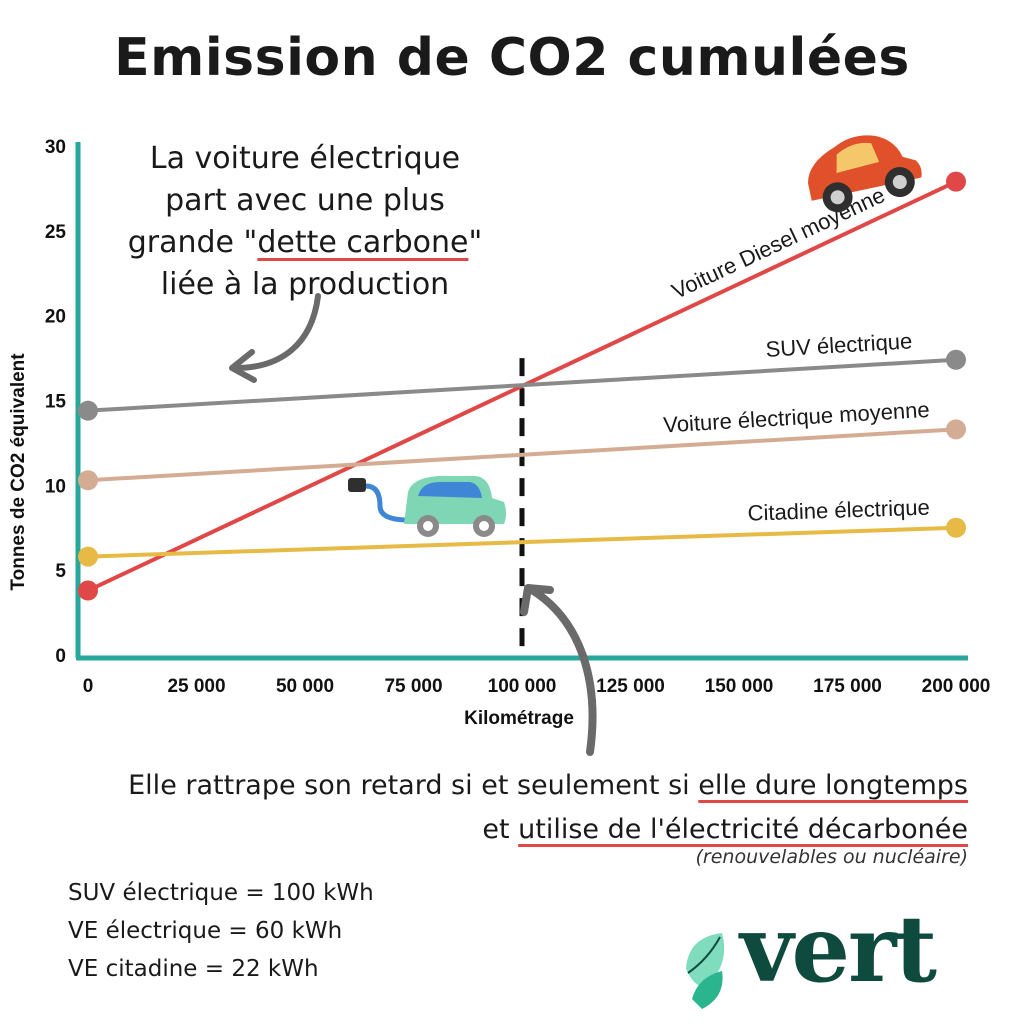 This screenshot has width=1024, height=1024. Describe the element at coordinates (500, 829) in the screenshot. I see `bottom-note-line-2-pre: et` at that location.